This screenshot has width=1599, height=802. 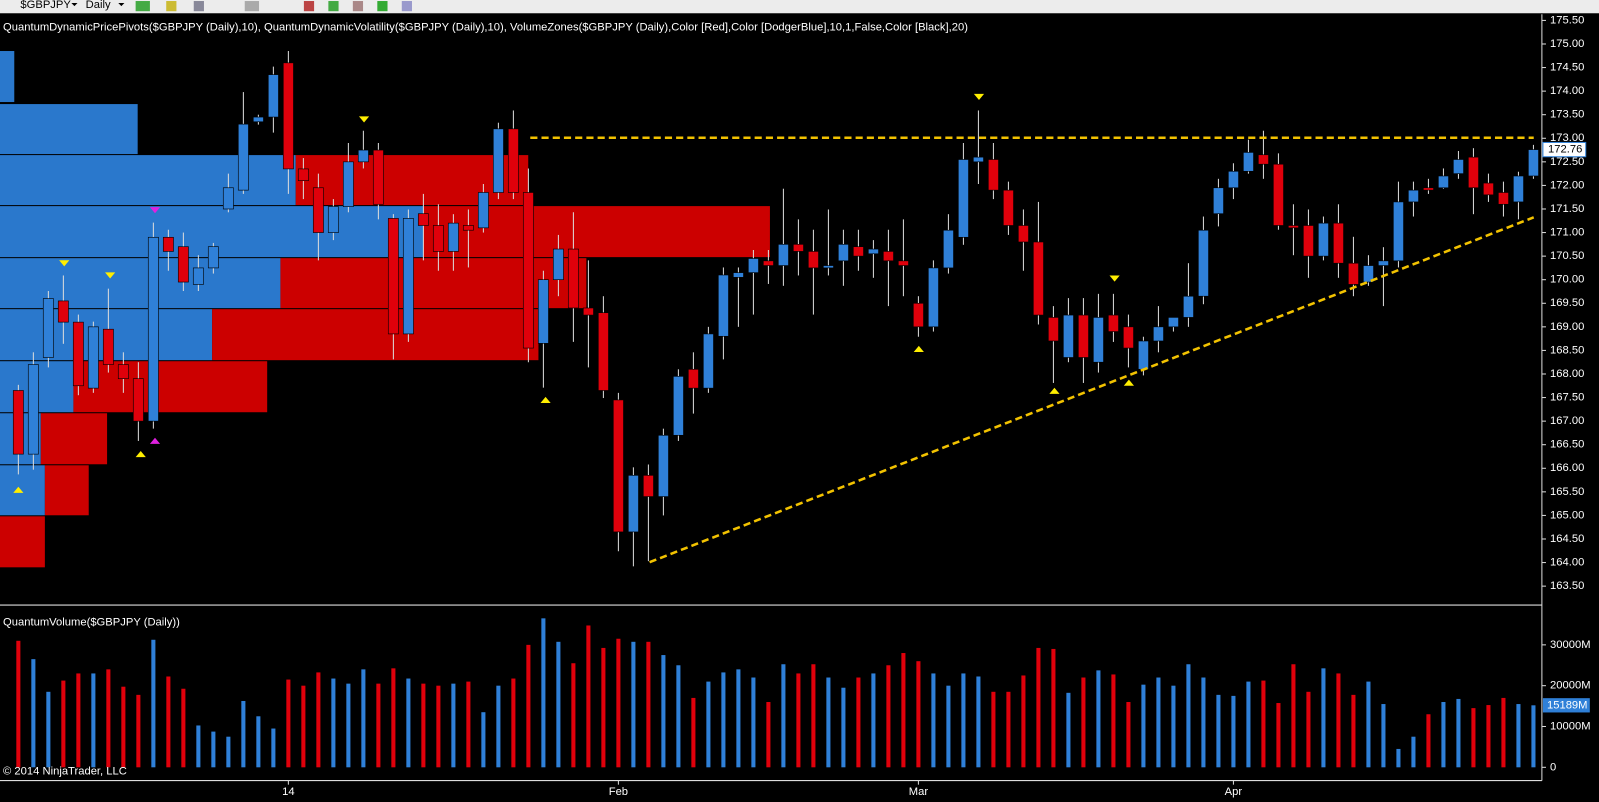 I want to click on y-tick-label: 170.00, so click(x=1567, y=280).